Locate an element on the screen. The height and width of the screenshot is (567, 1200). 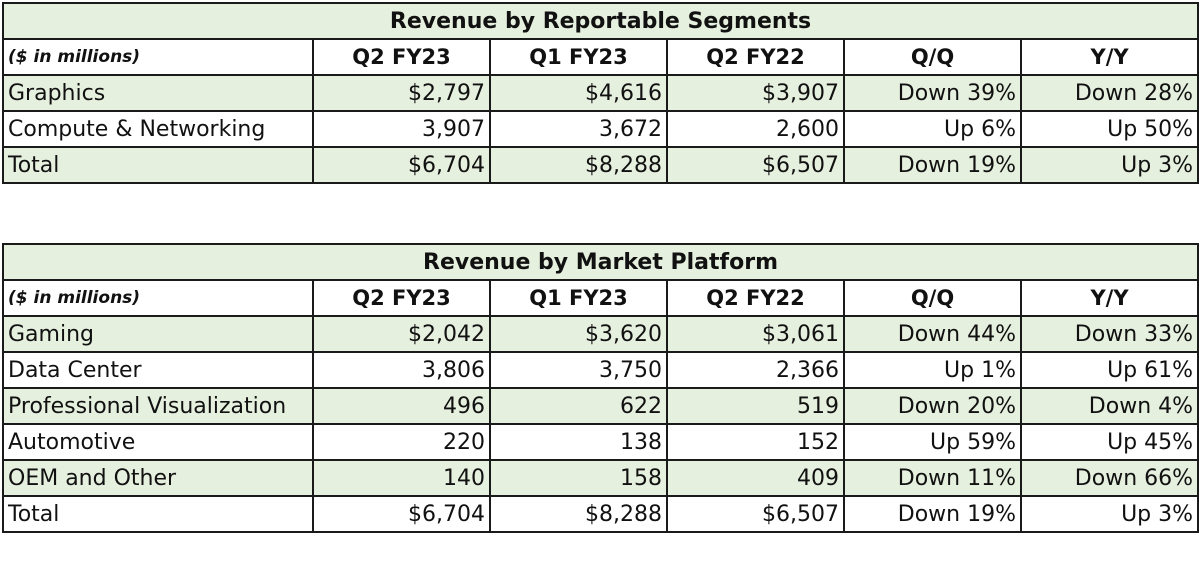
cell: Up 6% is located at coordinates (932, 129).